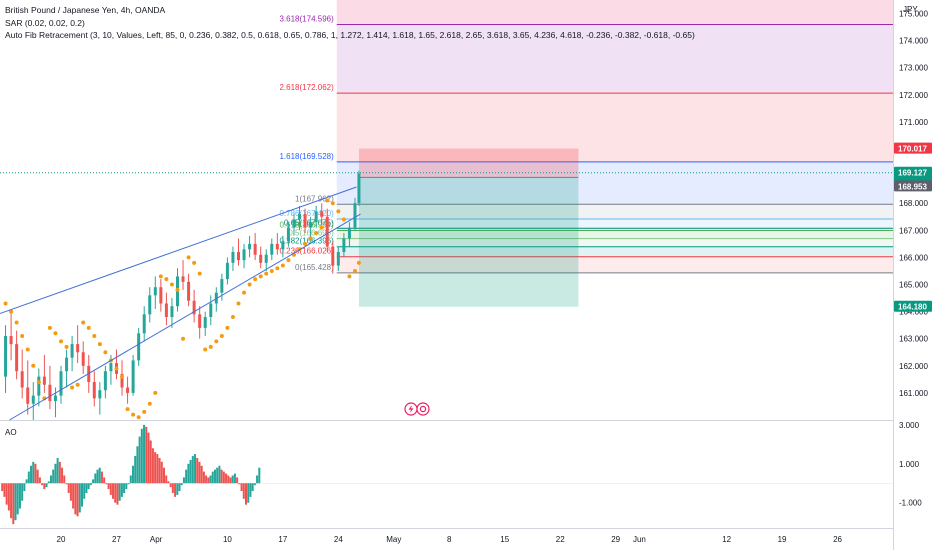 This screenshot has width=932, height=550. What do you see at coordinates (837, 539) in the screenshot?
I see `time-tick-label: 26` at bounding box center [837, 539].